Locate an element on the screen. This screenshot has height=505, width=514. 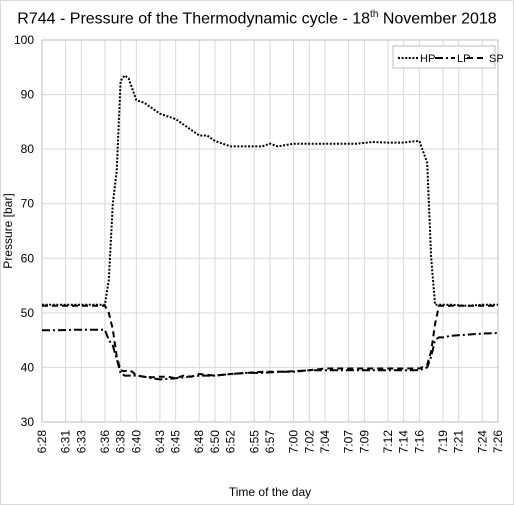
y-tick-label: 40 is located at coordinates (28, 367).